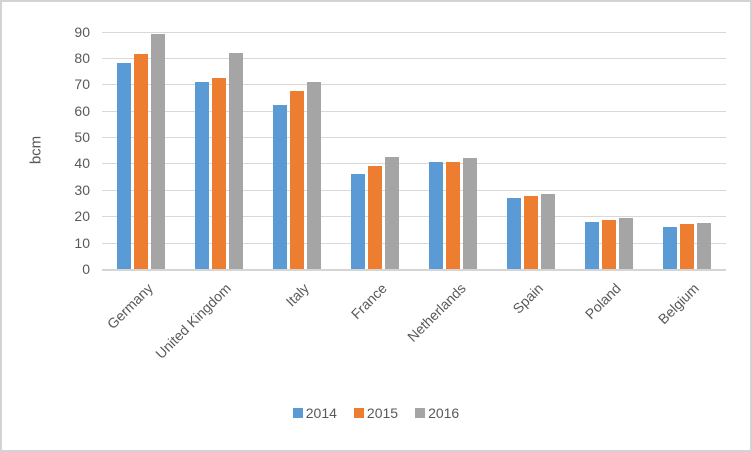 The image size is (752, 452). I want to click on bar-2014-italy, so click(280, 187).